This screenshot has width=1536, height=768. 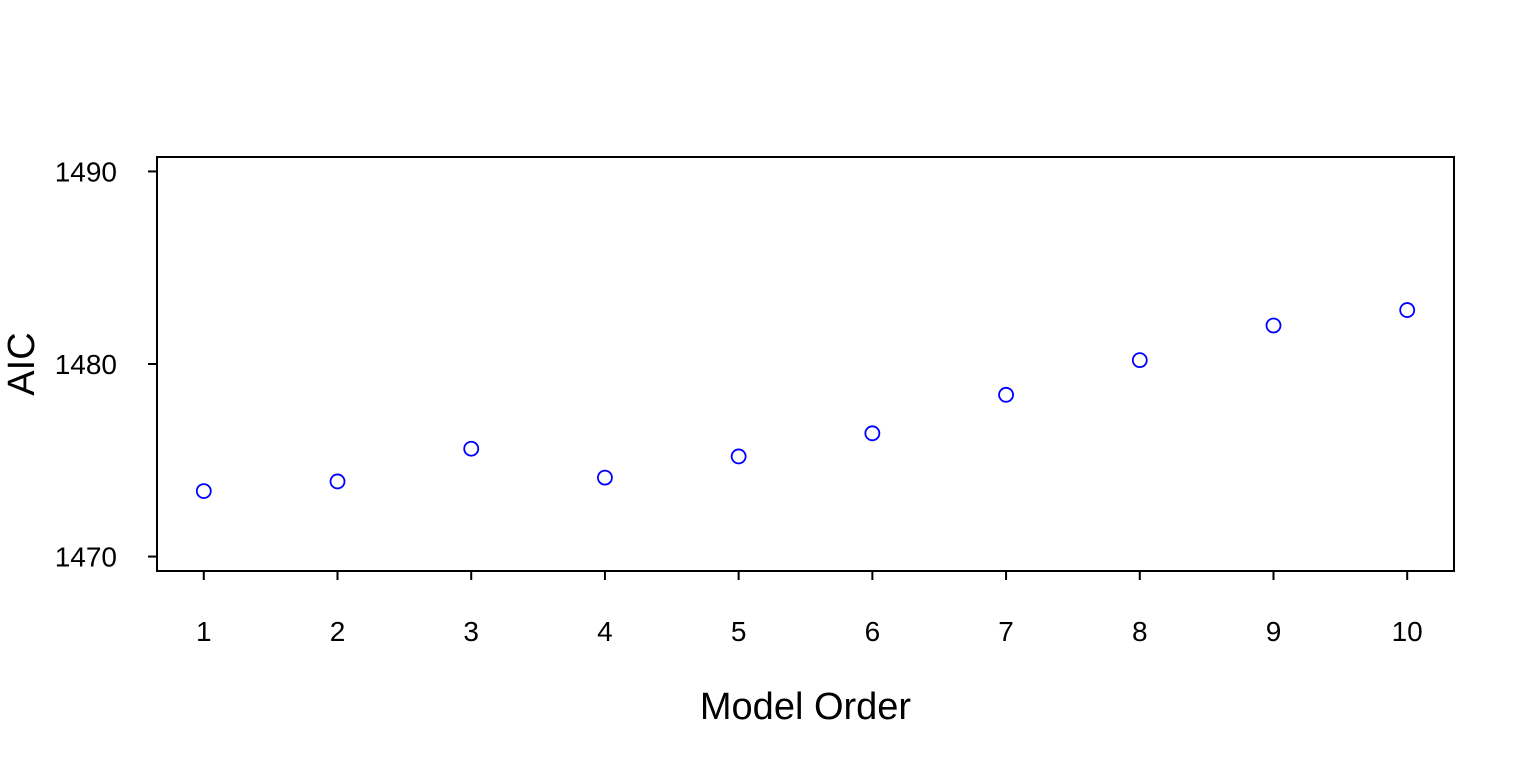 I want to click on y-axis-title: AIC, so click(x=22, y=363).